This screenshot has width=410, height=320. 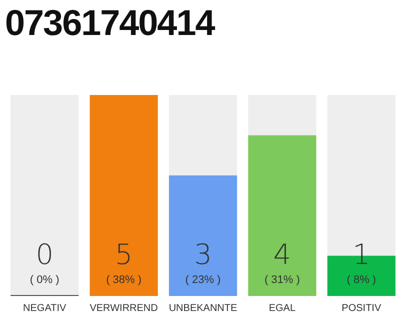 What do you see at coordinates (203, 254) in the screenshot?
I see `data-label: 3` at bounding box center [203, 254].